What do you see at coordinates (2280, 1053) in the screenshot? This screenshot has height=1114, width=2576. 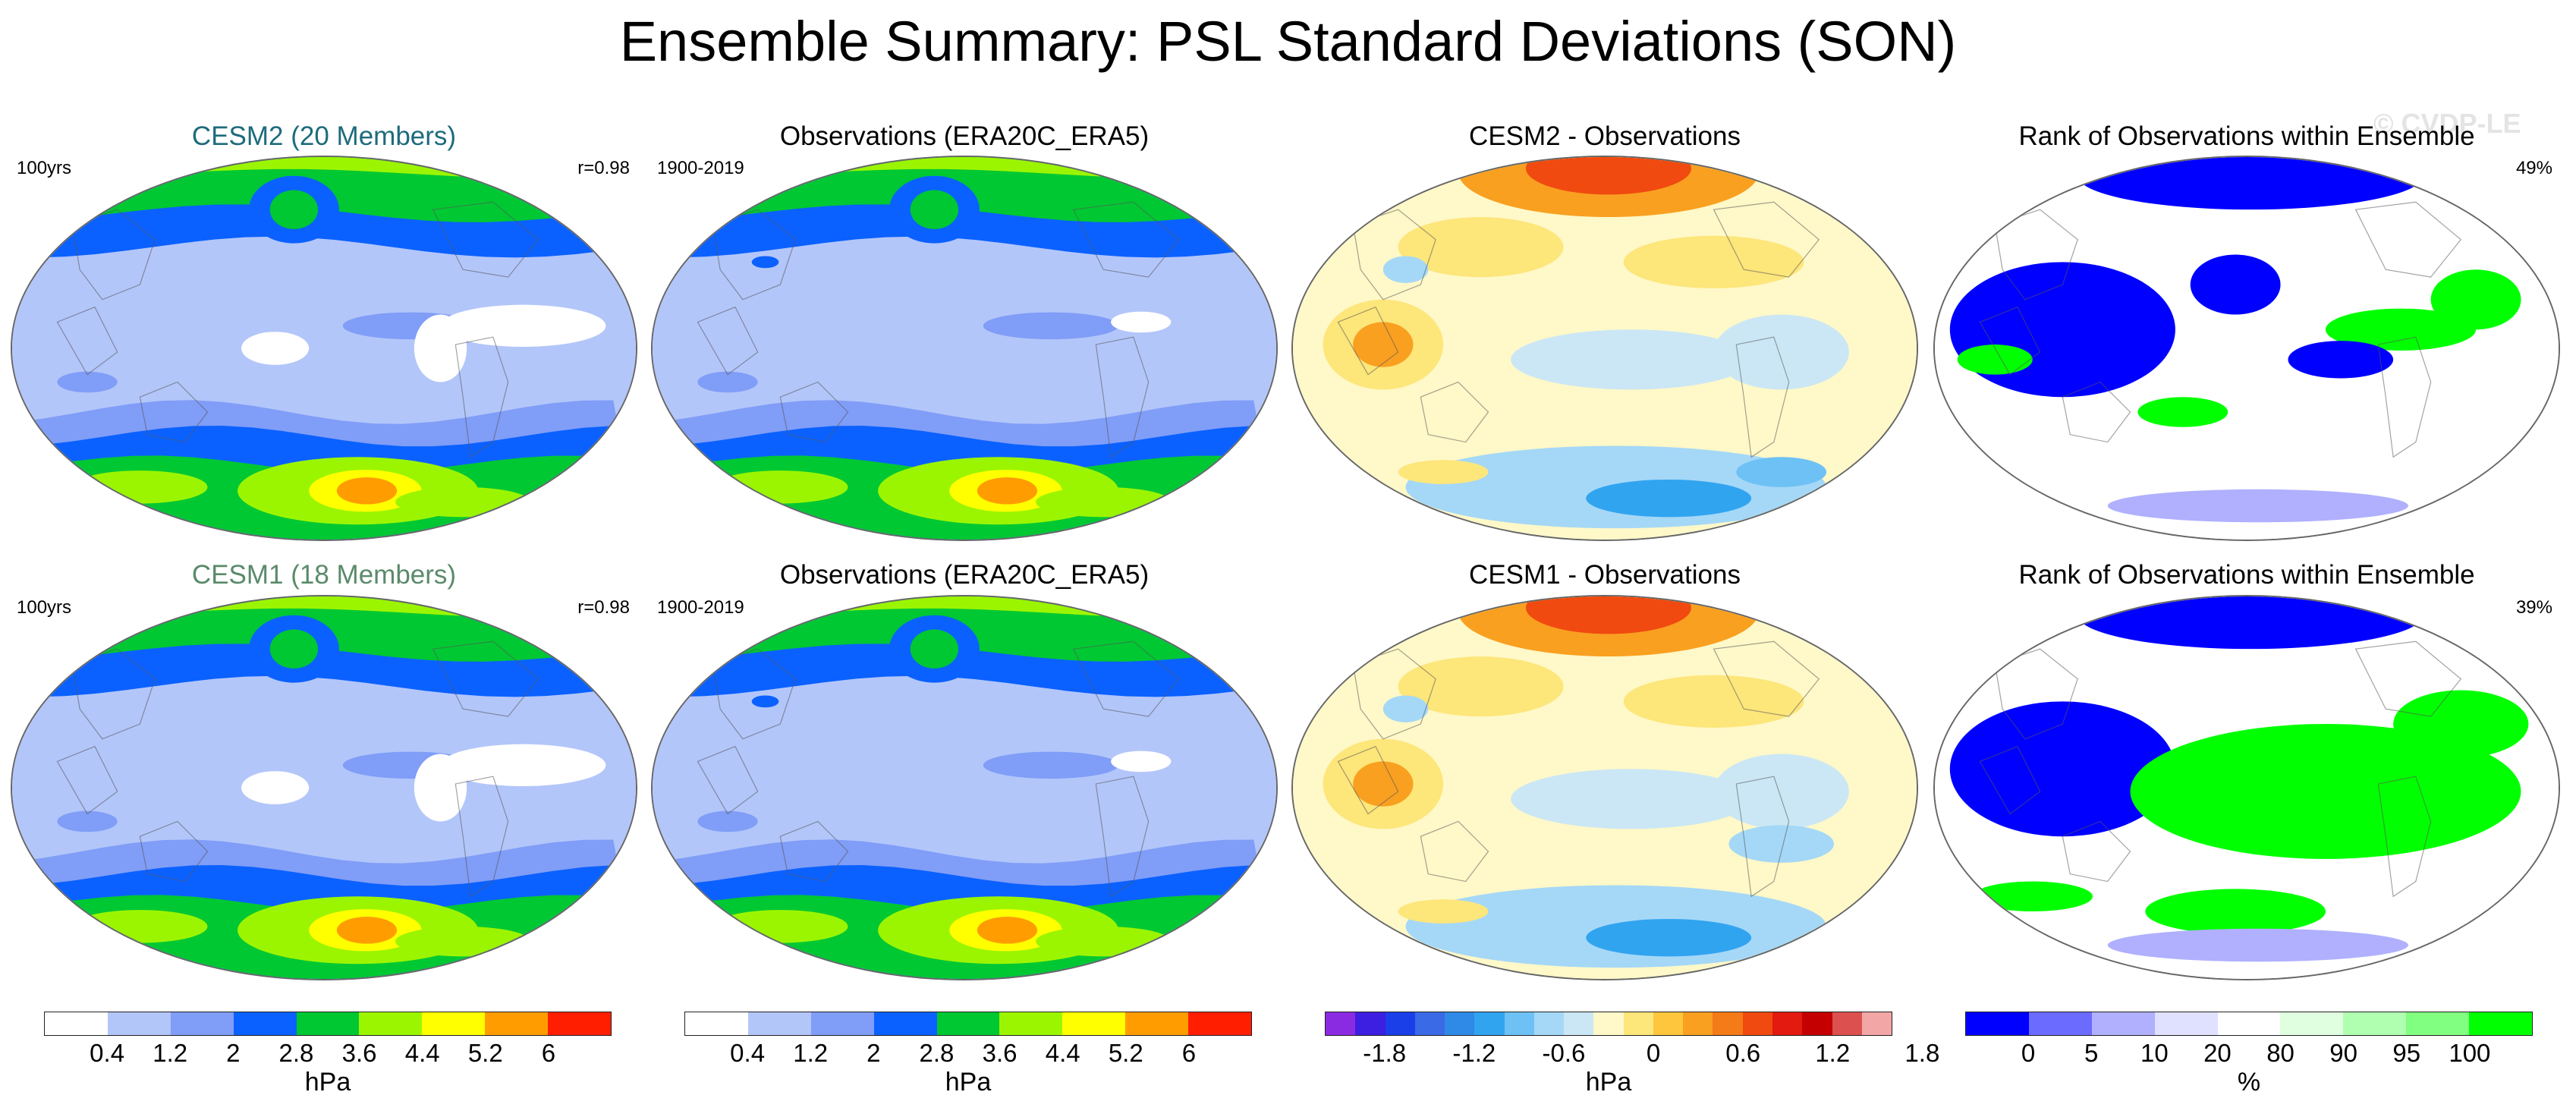 I see `colorbar-tick-label: 80` at bounding box center [2280, 1053].